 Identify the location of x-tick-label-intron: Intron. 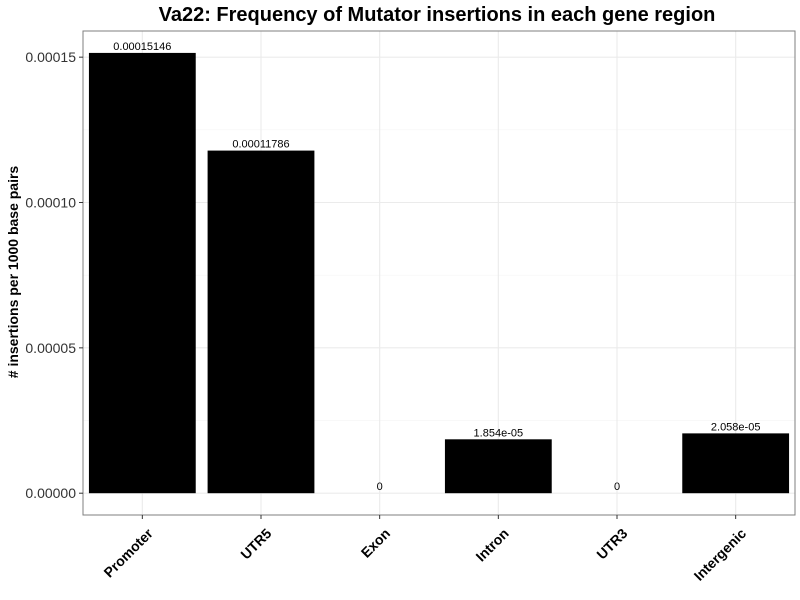
(491, 544).